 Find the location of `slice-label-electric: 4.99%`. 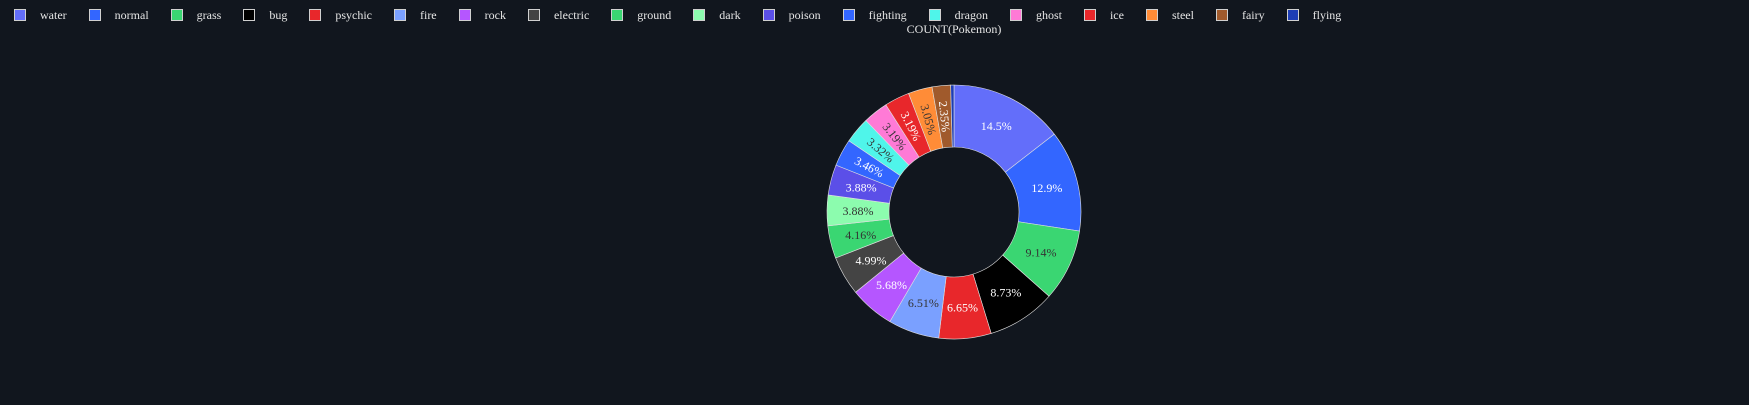

slice-label-electric: 4.99% is located at coordinates (871, 260).